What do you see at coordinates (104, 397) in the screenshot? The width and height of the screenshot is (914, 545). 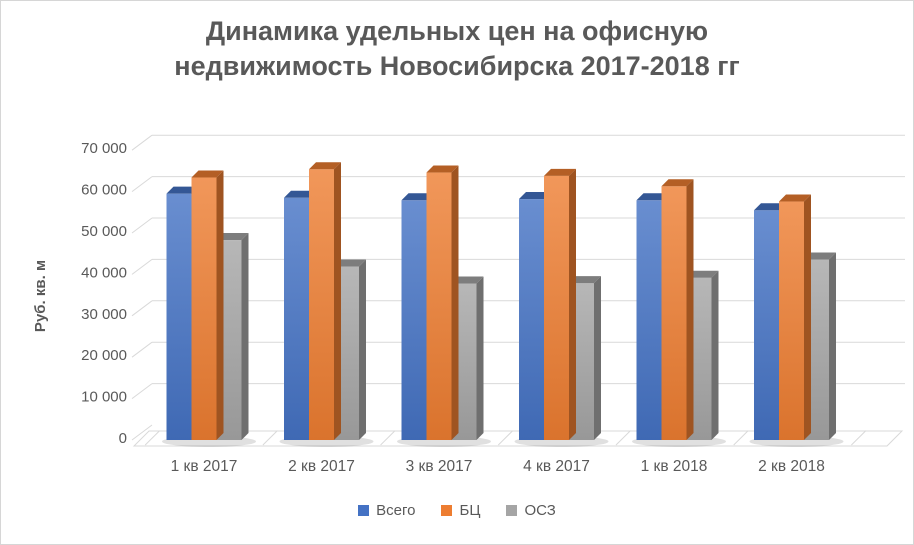 I see `y-tick-label: 10 000` at bounding box center [104, 397].